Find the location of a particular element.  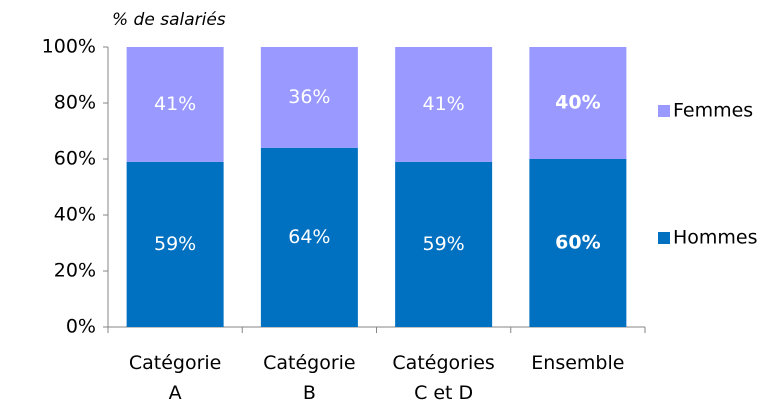

legend-label: Hommes is located at coordinates (715, 238).